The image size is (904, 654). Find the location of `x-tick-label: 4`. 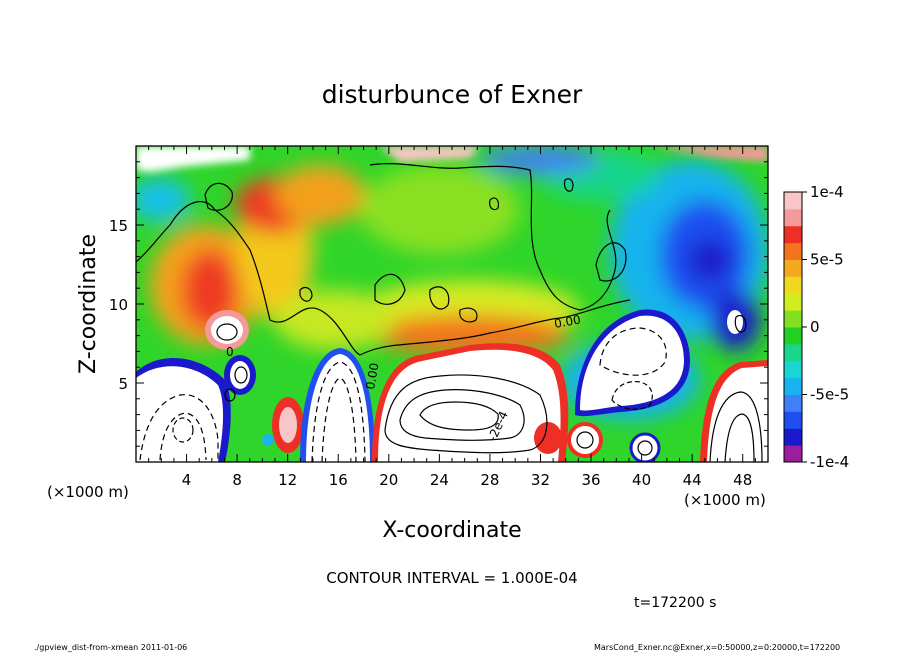

x-tick-label: 4 is located at coordinates (187, 480).